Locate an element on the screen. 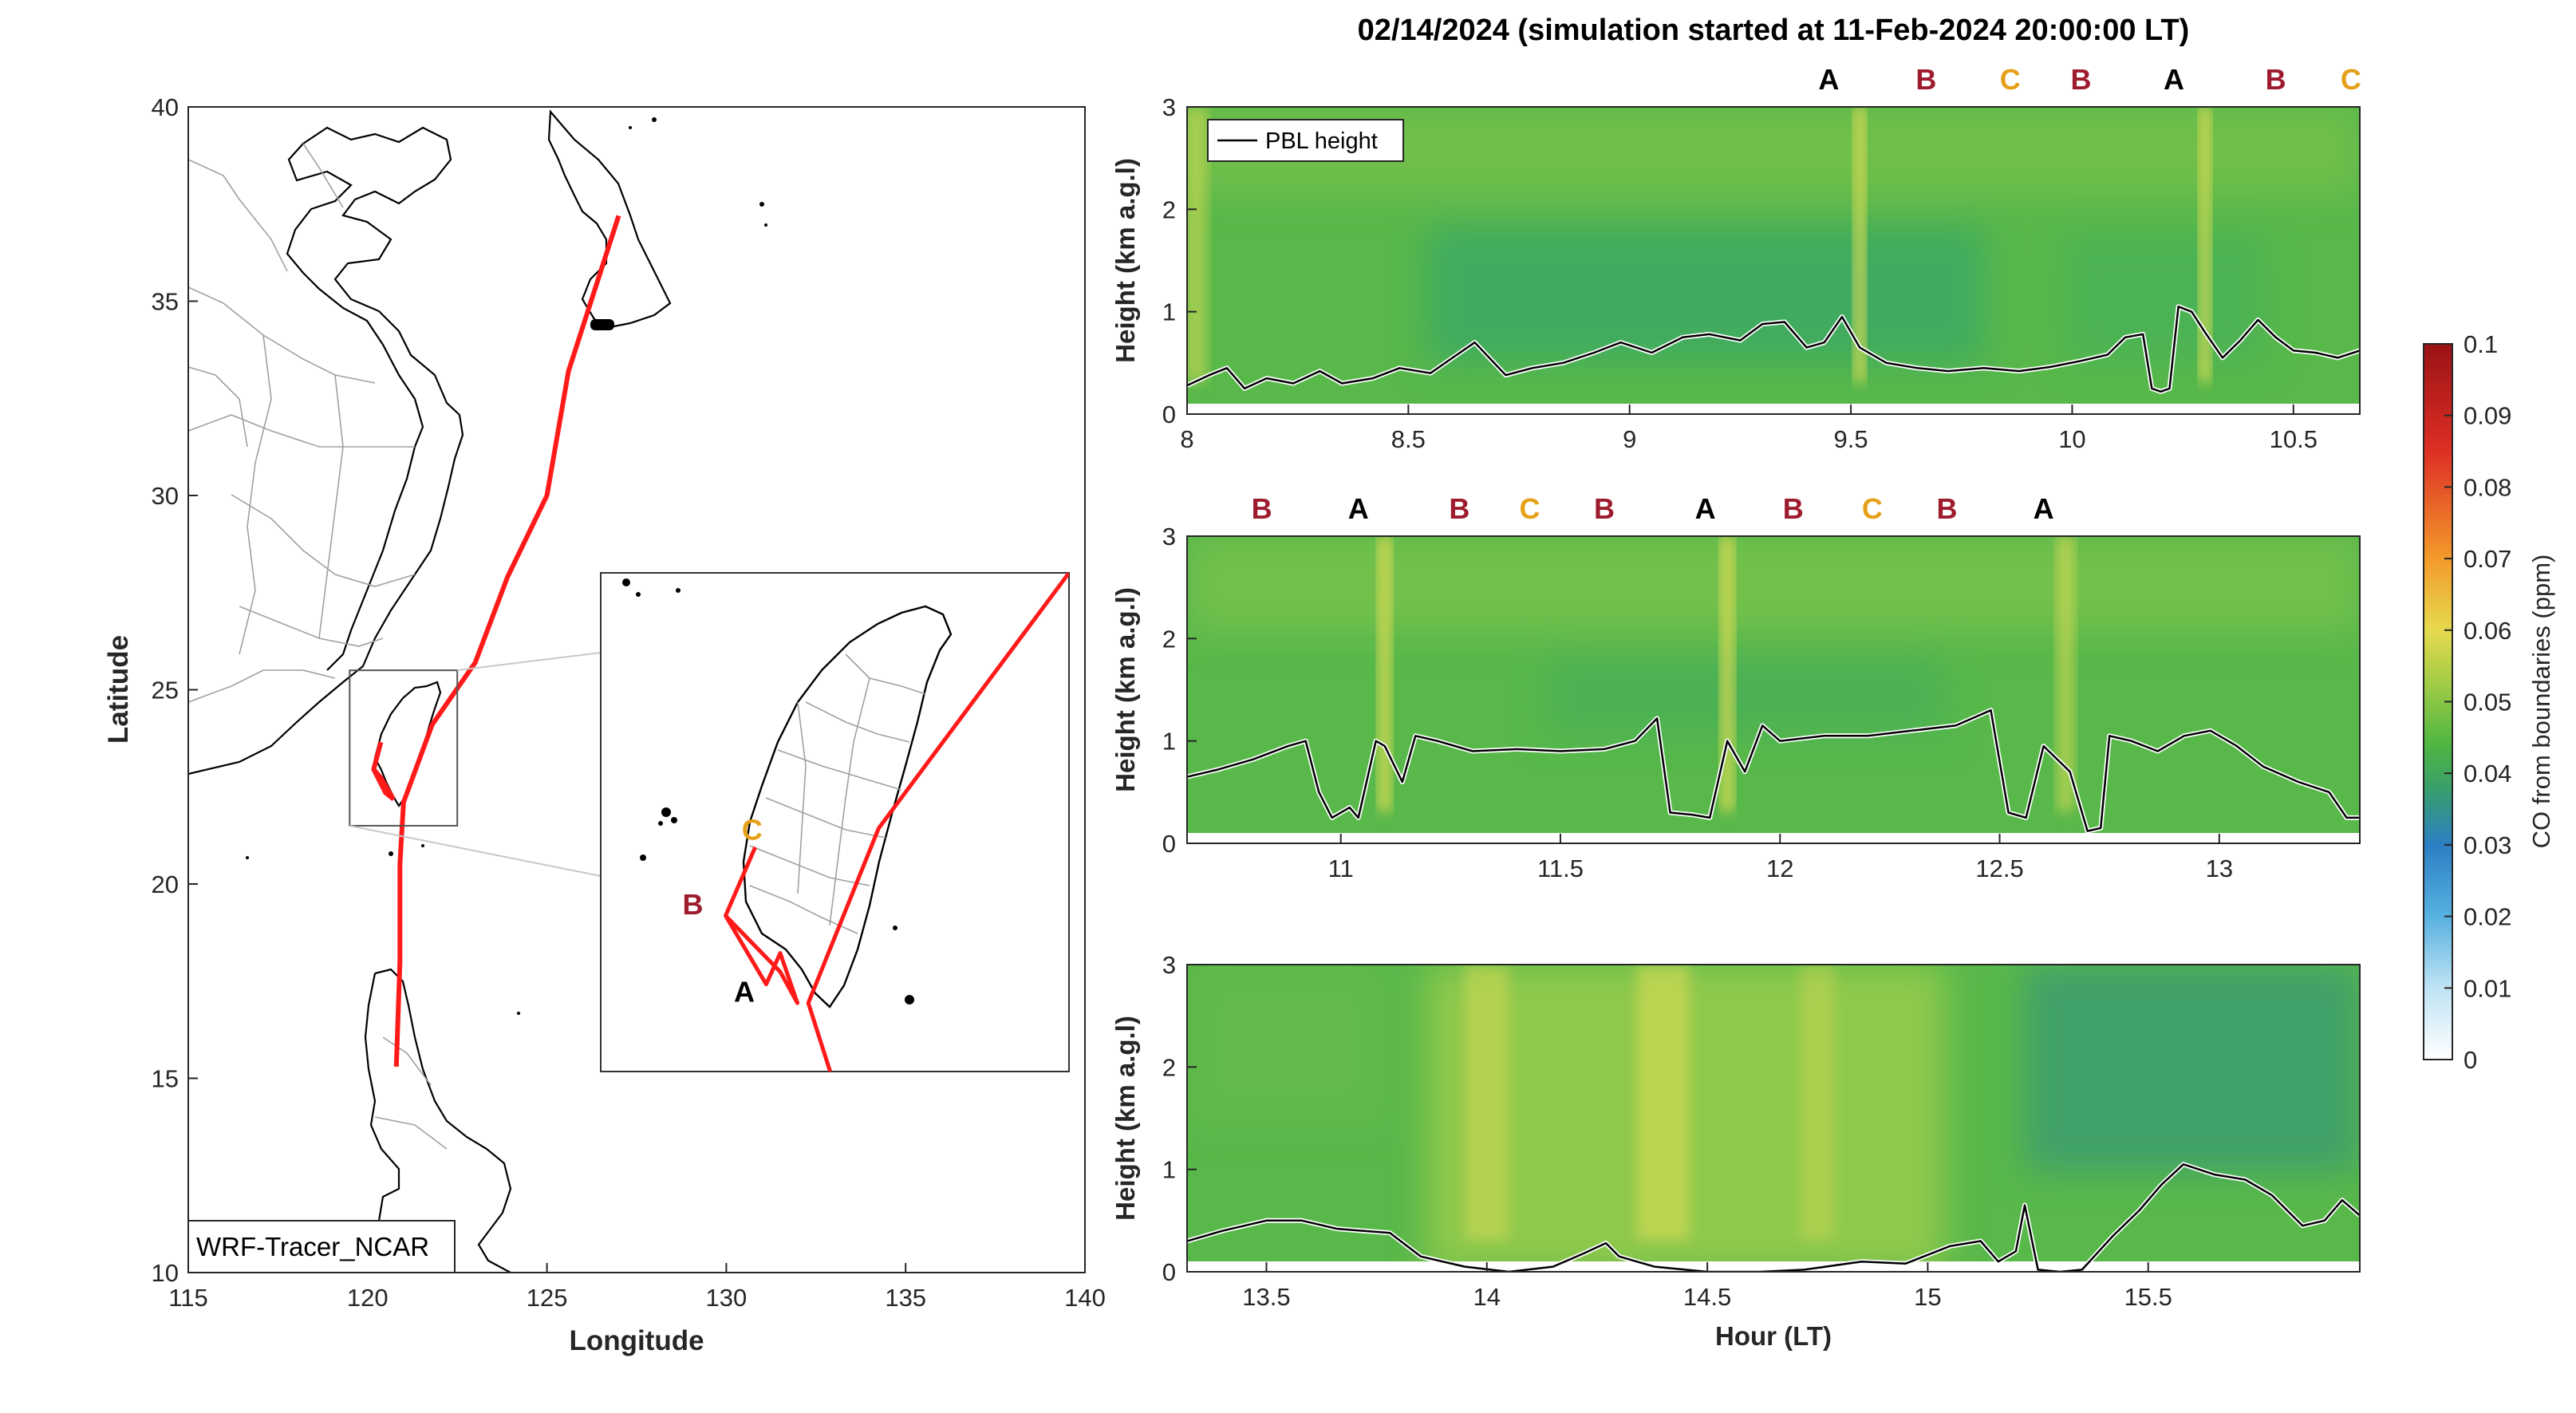  map-y-tick-label: 35 is located at coordinates (166, 302).